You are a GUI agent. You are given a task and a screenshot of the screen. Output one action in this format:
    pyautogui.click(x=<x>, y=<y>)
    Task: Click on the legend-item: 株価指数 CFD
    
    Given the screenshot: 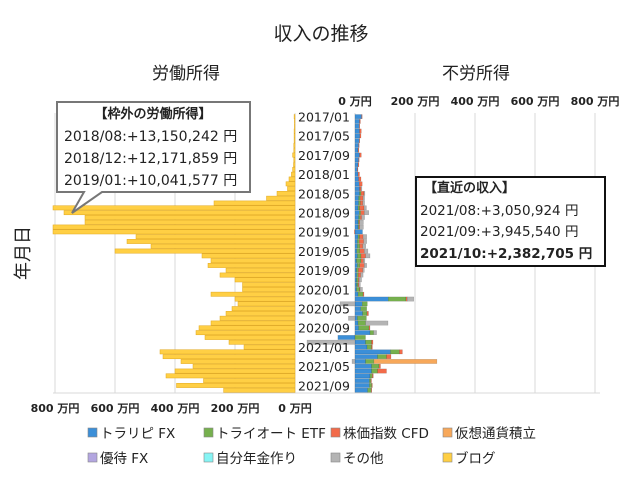 What is the action you would take?
    pyautogui.click(x=379, y=434)
    